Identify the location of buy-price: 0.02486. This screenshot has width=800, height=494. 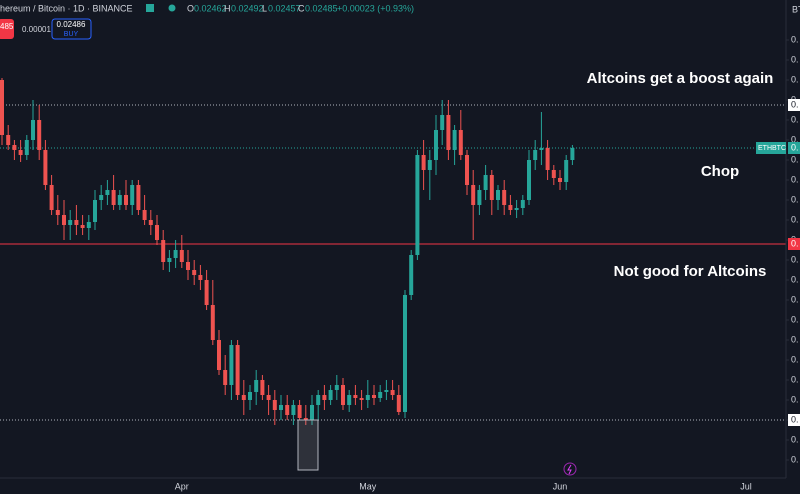
(71, 24).